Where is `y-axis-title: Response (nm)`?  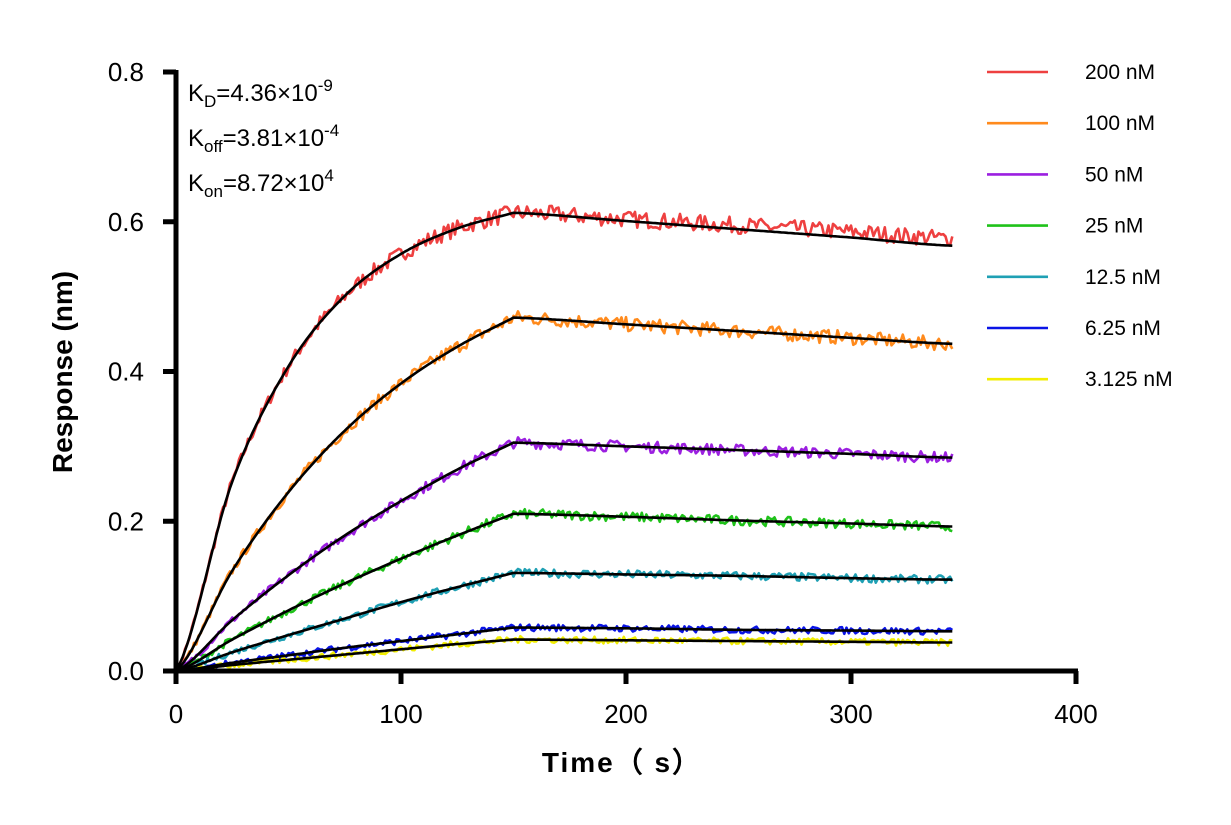 y-axis-title: Response (nm) is located at coordinates (62, 372).